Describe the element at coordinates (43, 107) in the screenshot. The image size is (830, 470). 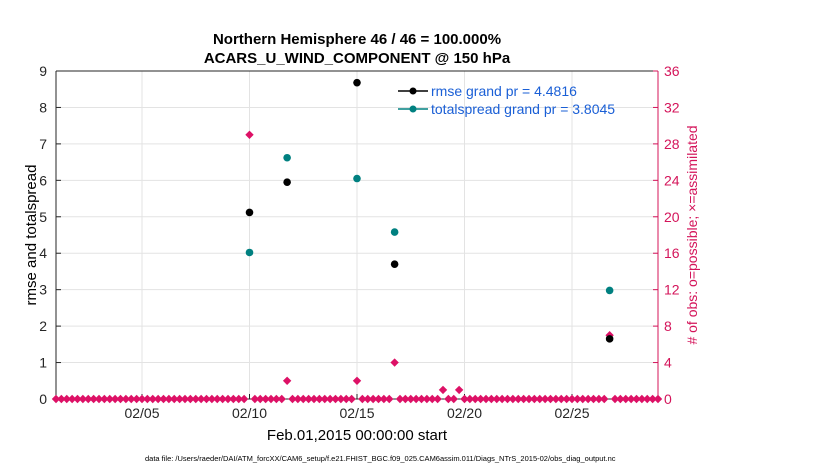
I see `left-y-tick-label: 8` at that location.